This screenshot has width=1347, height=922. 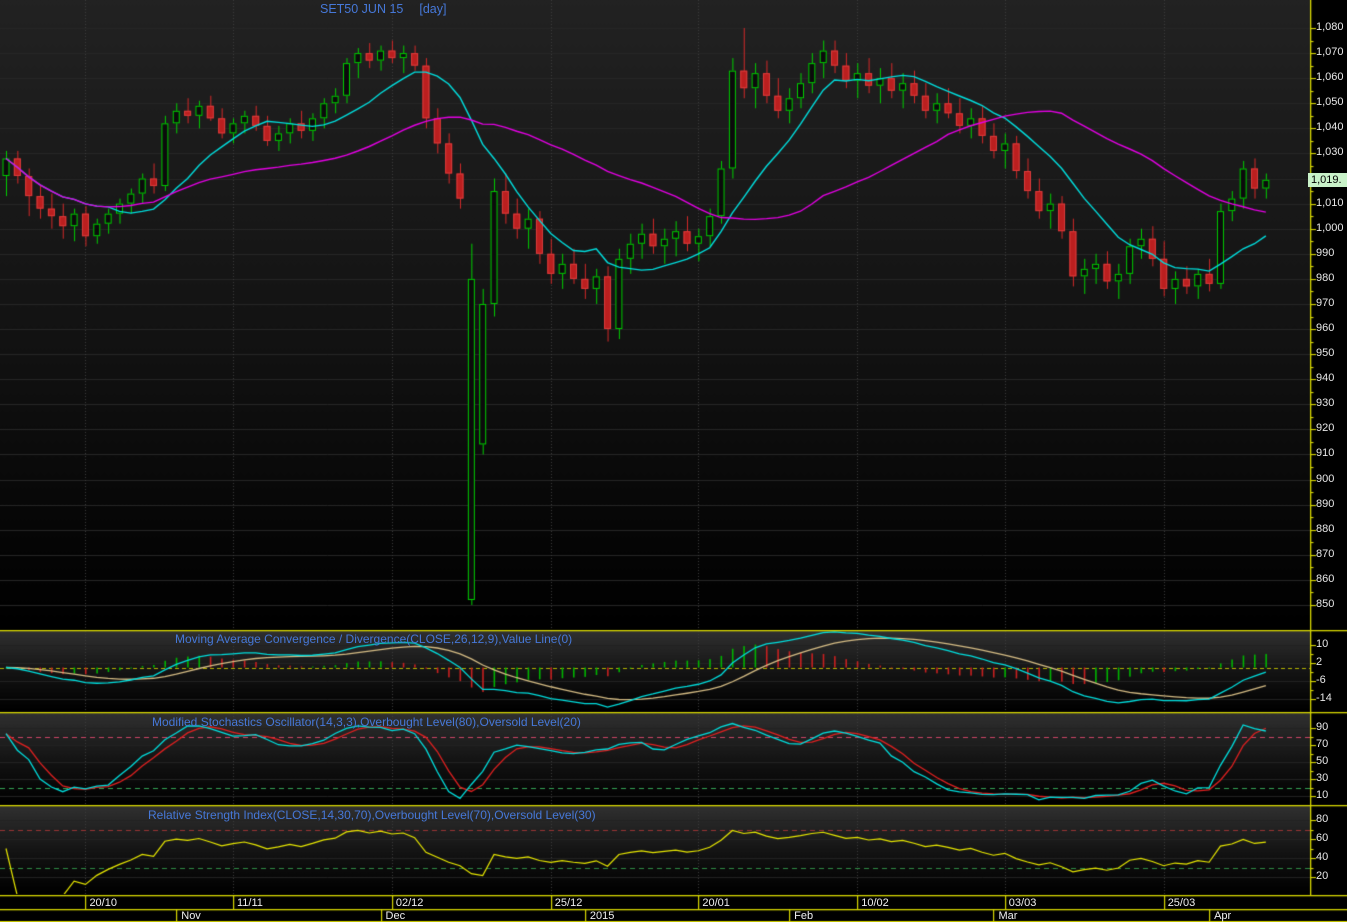 What do you see at coordinates (1330, 152) in the screenshot?
I see `price-tick-label: 1,030` at bounding box center [1330, 152].